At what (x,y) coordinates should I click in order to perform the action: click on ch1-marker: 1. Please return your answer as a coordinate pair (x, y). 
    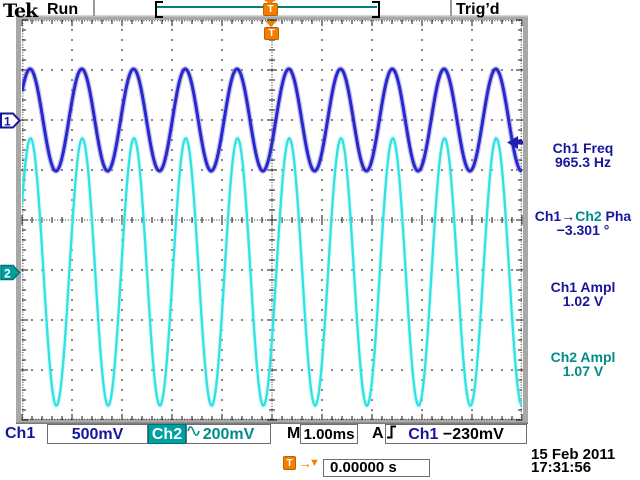
    Looking at the image, I should click on (10, 120).